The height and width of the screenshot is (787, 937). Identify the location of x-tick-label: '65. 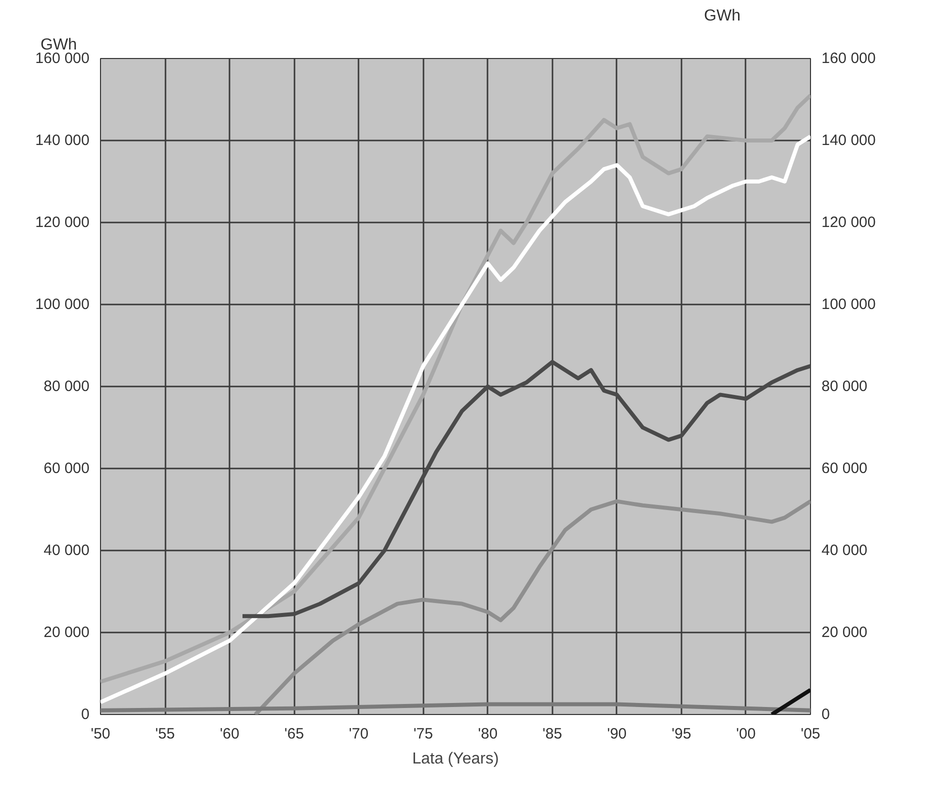
(294, 734).